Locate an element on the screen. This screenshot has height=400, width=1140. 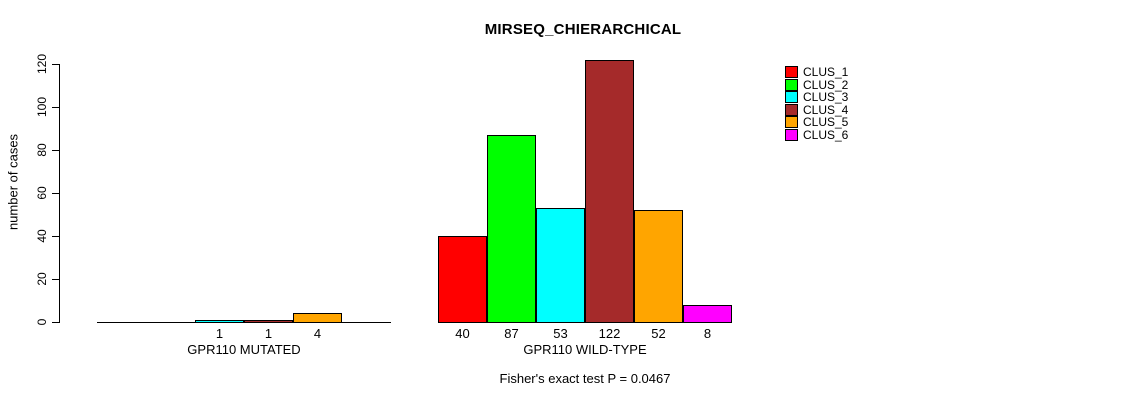
legend-row: CLUS_4 is located at coordinates (817, 109).